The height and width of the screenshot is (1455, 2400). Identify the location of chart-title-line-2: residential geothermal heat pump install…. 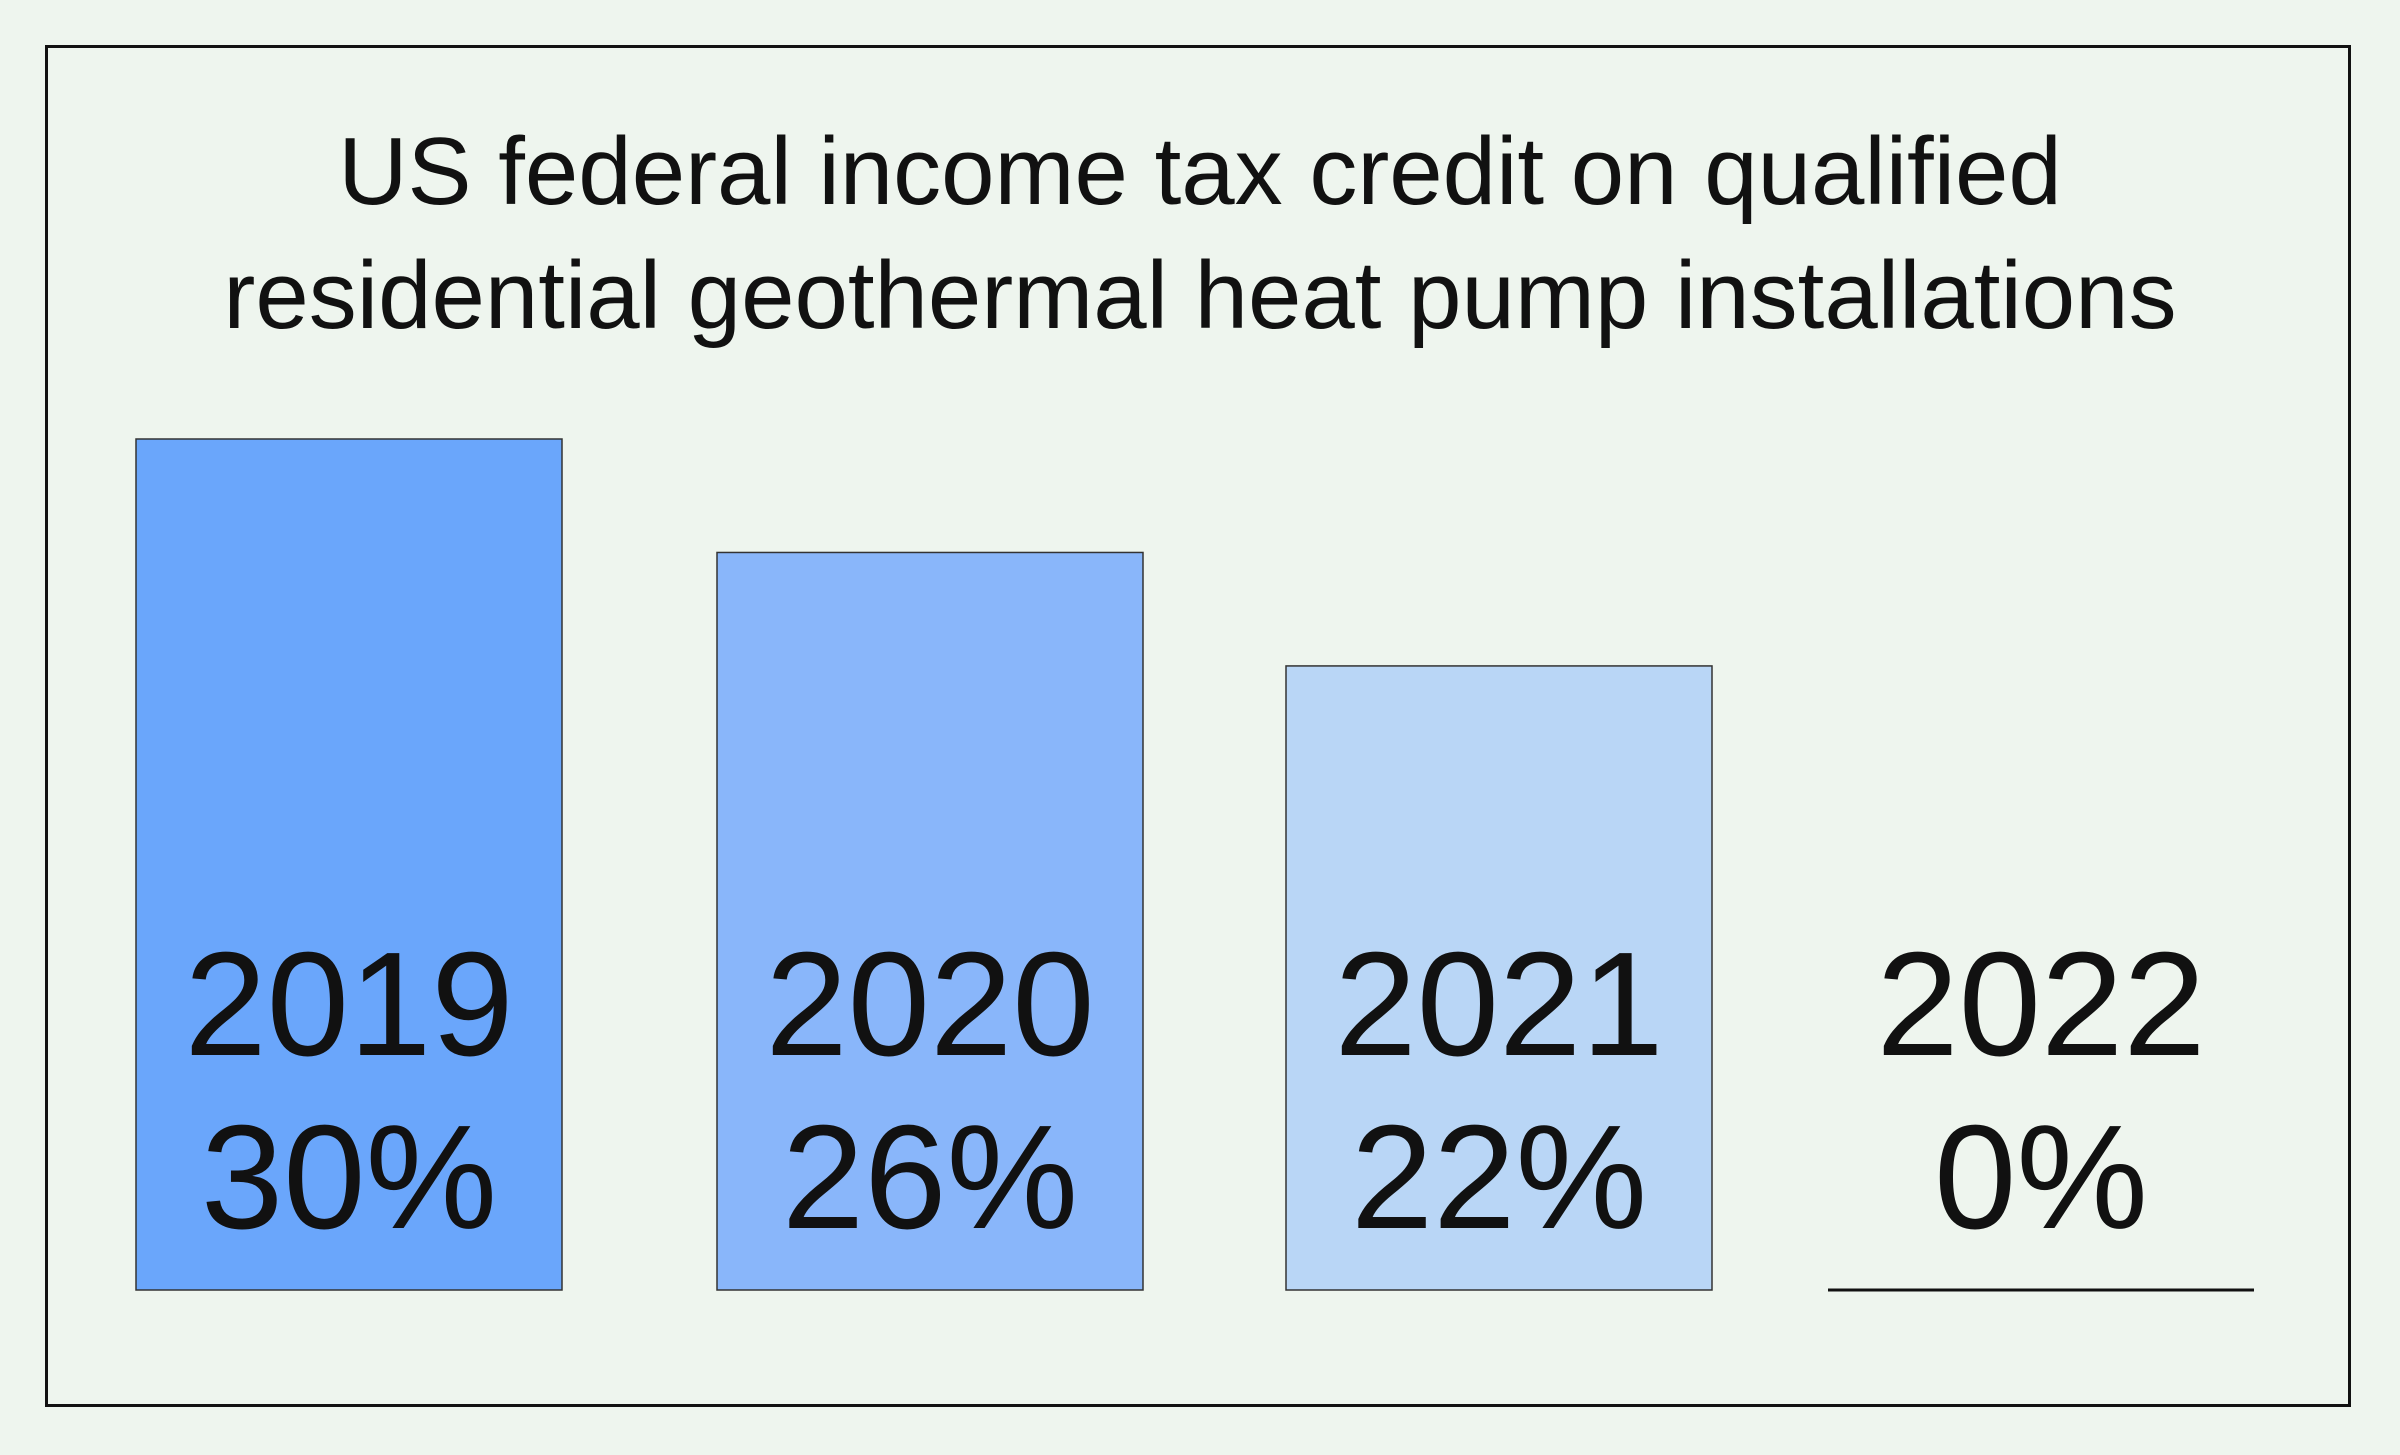
(1200, 295).